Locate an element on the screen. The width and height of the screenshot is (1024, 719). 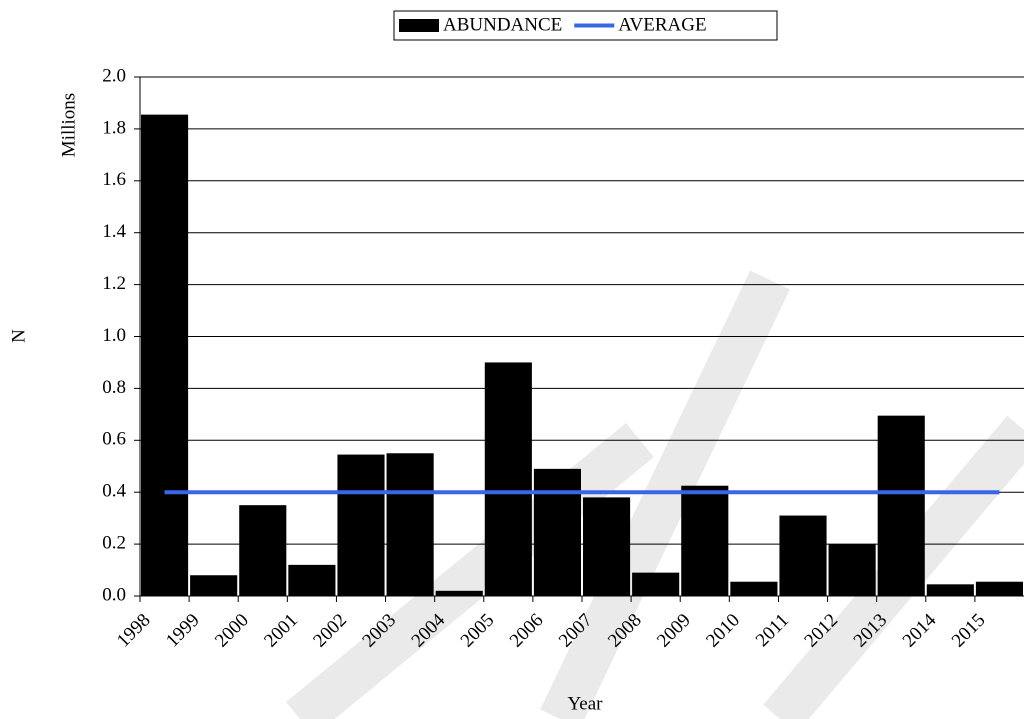
legend-label: ABUNDANCE is located at coordinates (502, 24).